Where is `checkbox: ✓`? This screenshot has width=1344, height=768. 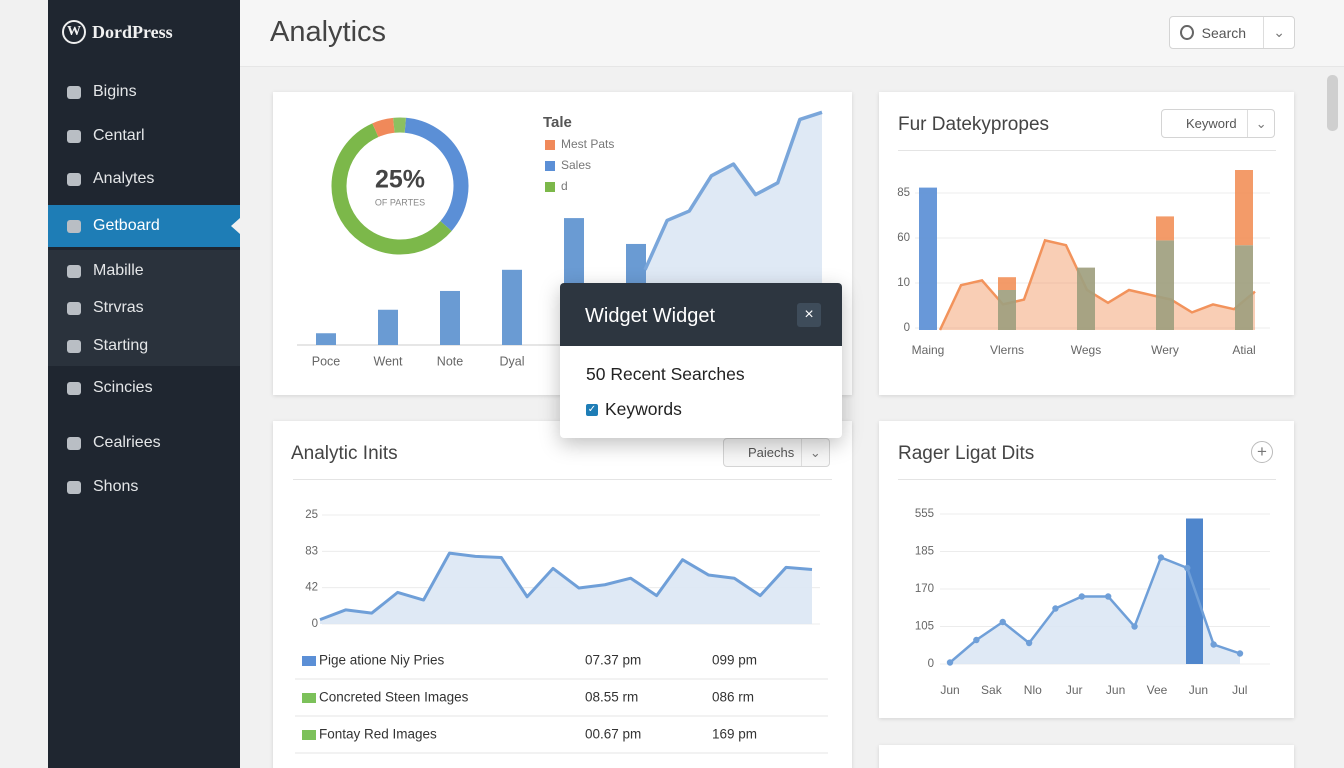 checkbox: ✓ is located at coordinates (592, 409).